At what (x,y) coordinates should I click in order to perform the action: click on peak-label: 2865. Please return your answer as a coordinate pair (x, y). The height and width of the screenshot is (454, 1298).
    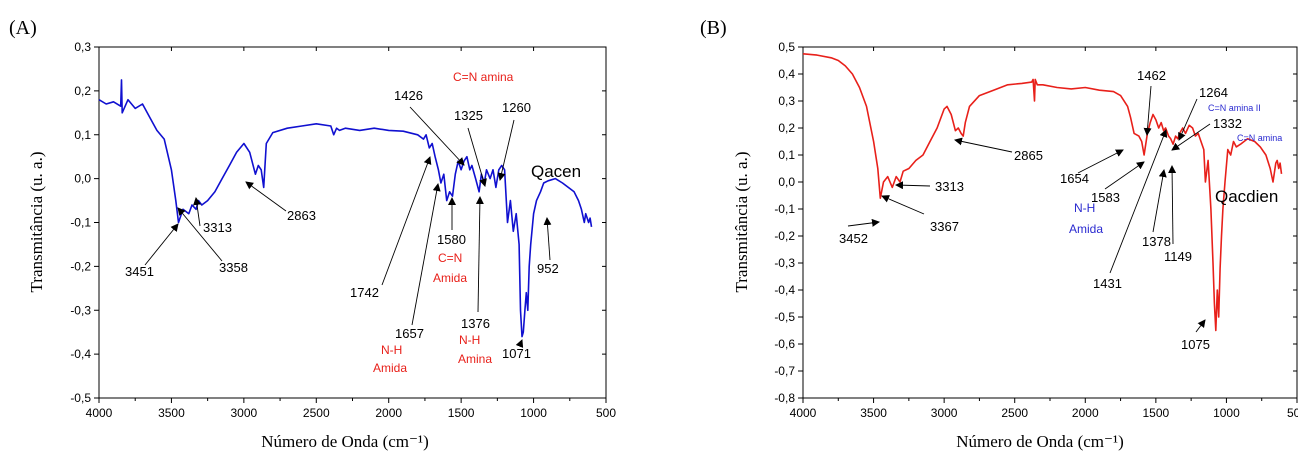
    Looking at the image, I should click on (1028, 155).